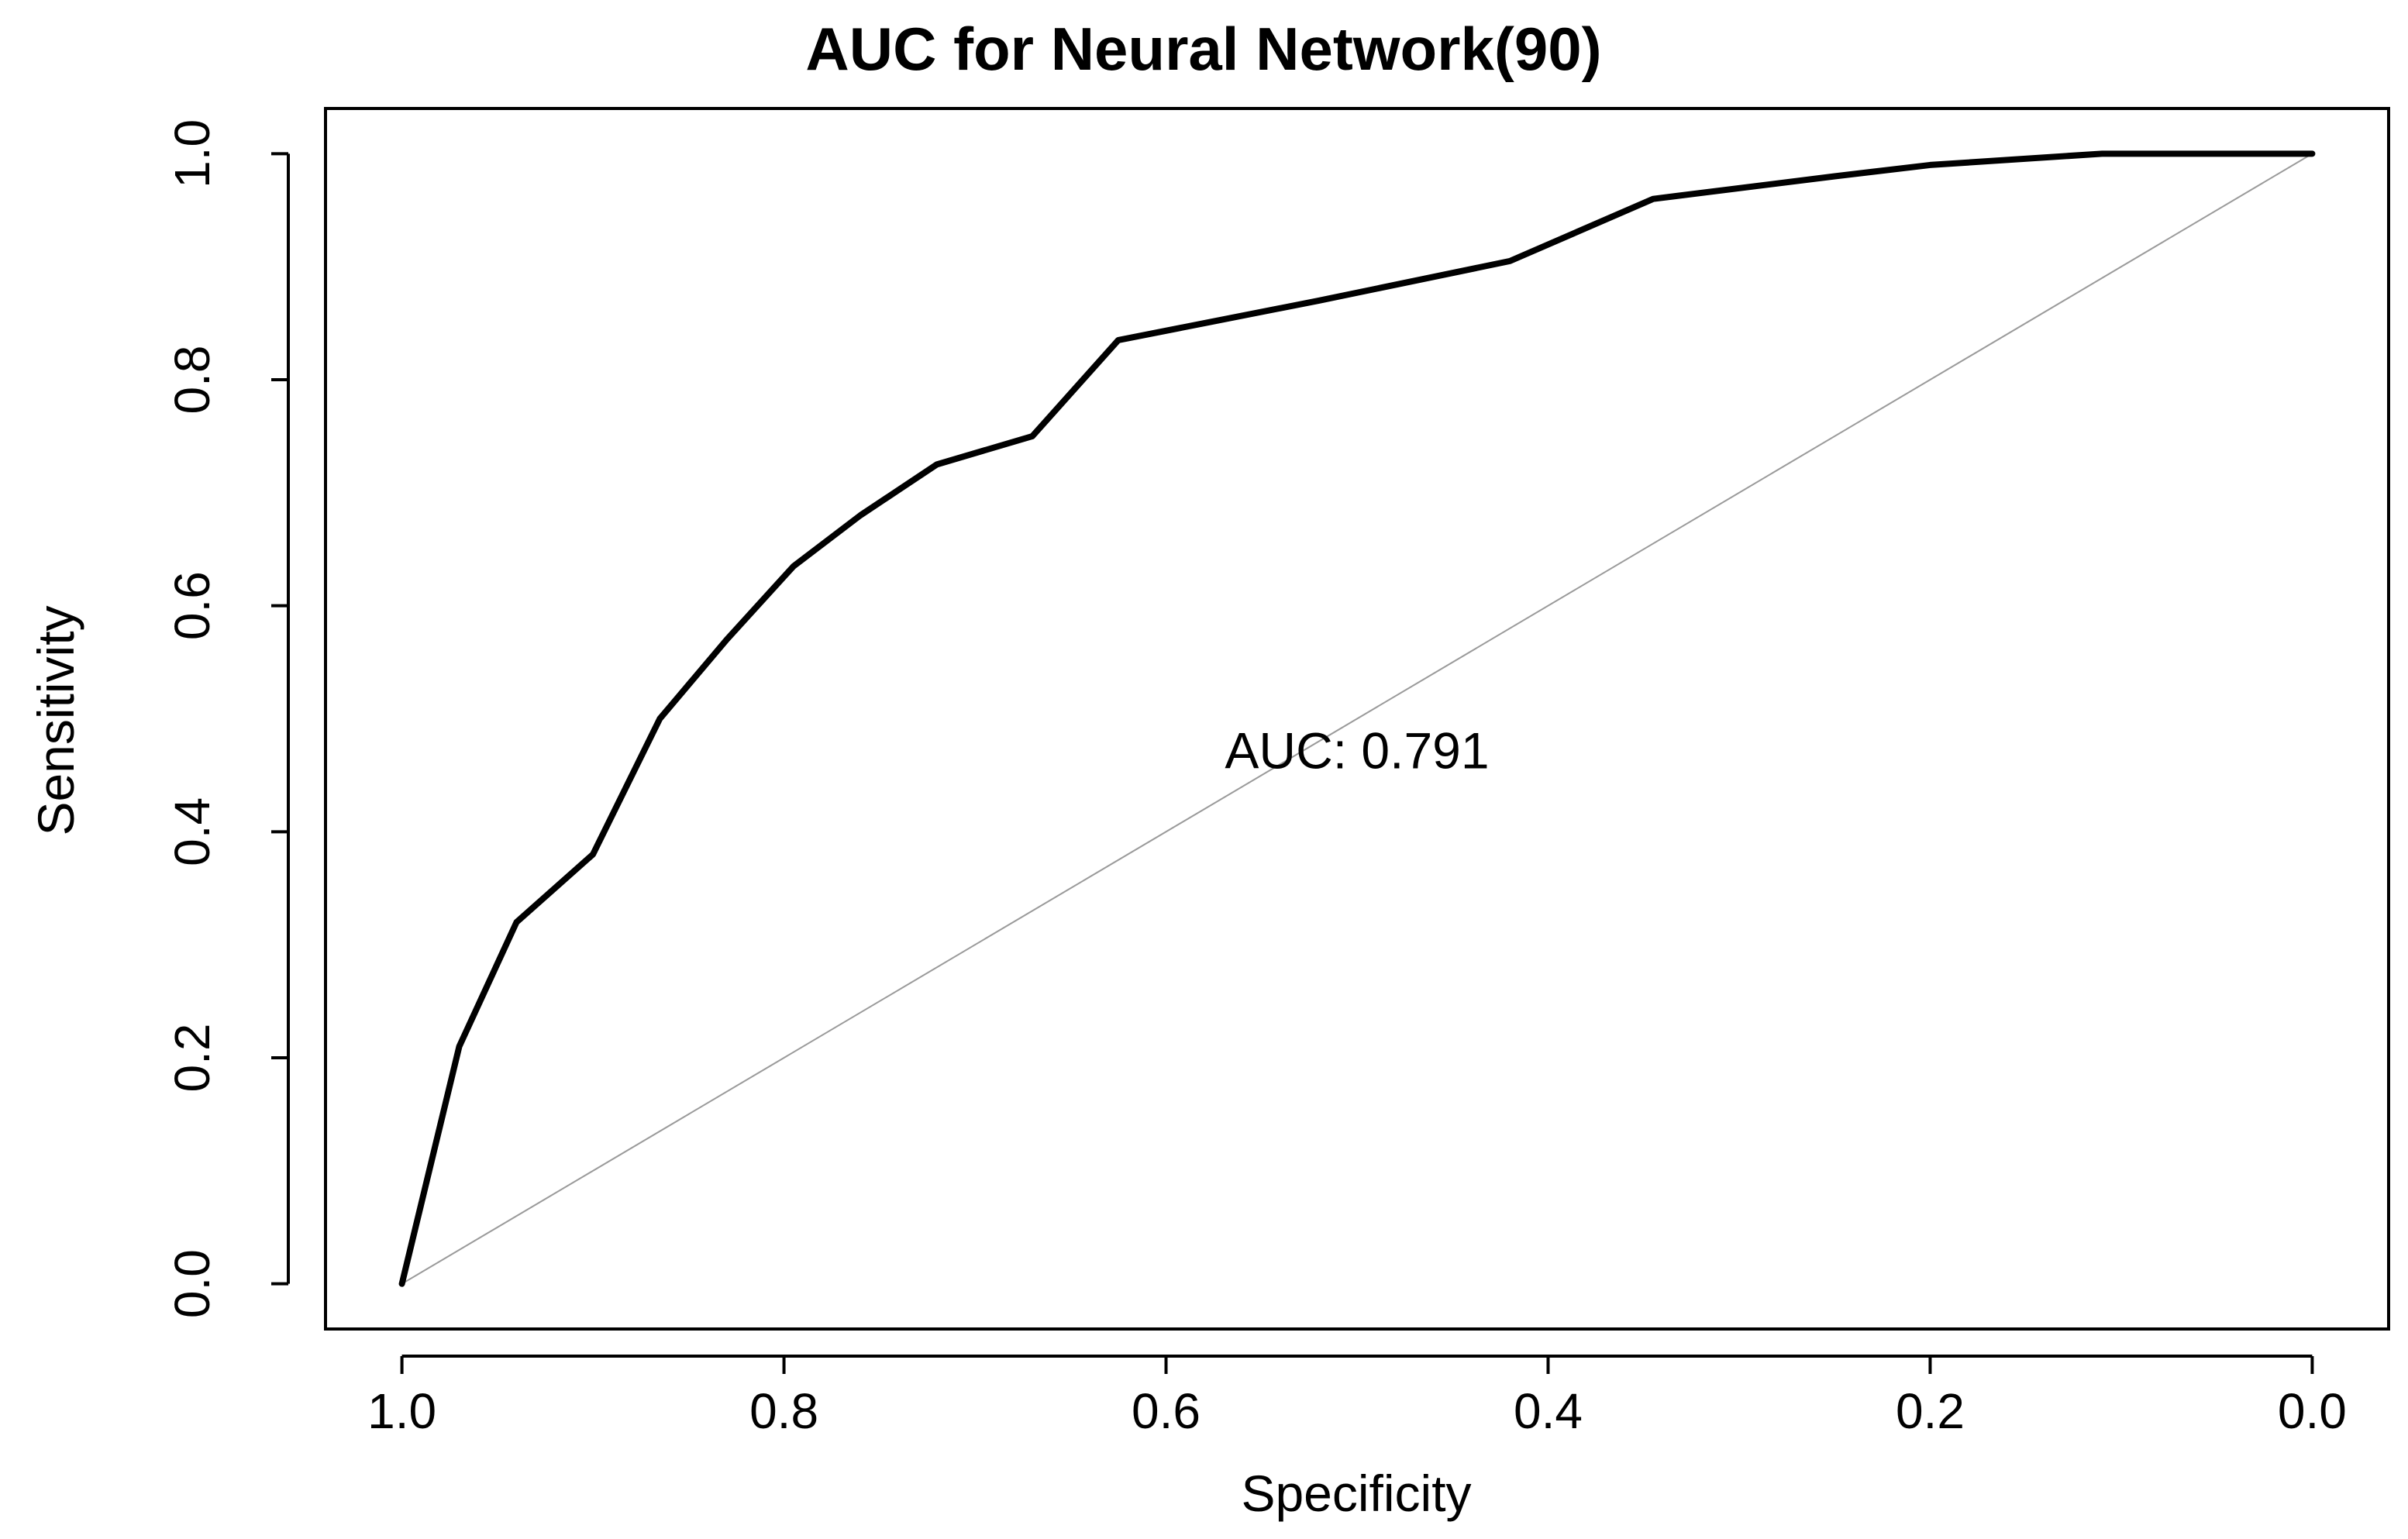  I want to click on y-tick-label: 0.0, so click(192, 1284).